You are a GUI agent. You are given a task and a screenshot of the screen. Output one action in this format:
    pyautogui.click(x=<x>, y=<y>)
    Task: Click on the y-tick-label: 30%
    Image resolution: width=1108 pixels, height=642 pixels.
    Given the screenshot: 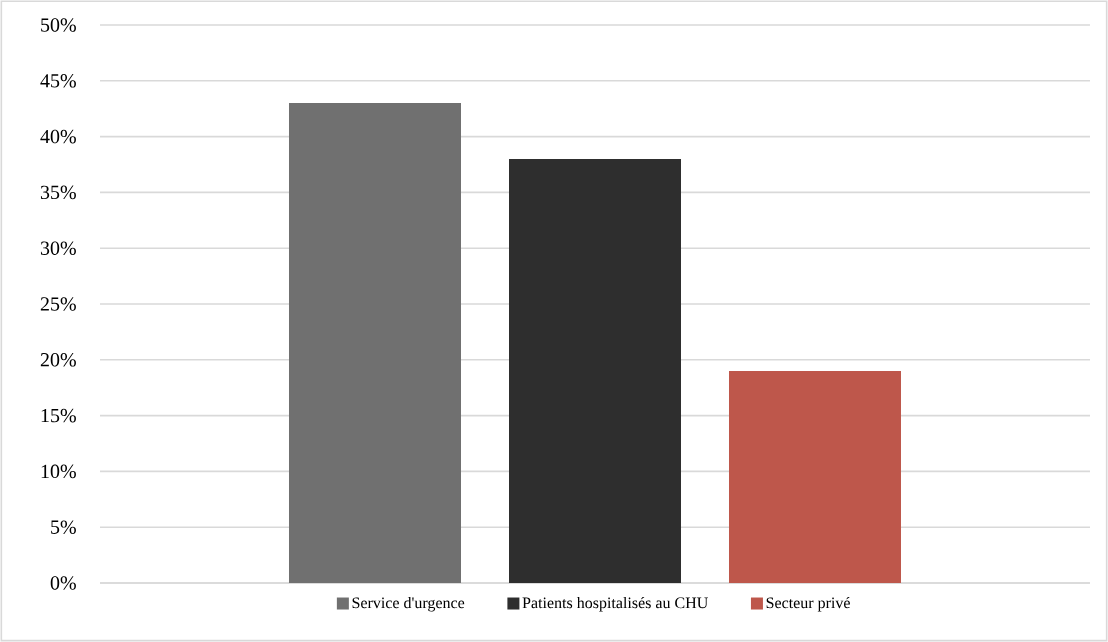 What is the action you would take?
    pyautogui.click(x=58, y=248)
    